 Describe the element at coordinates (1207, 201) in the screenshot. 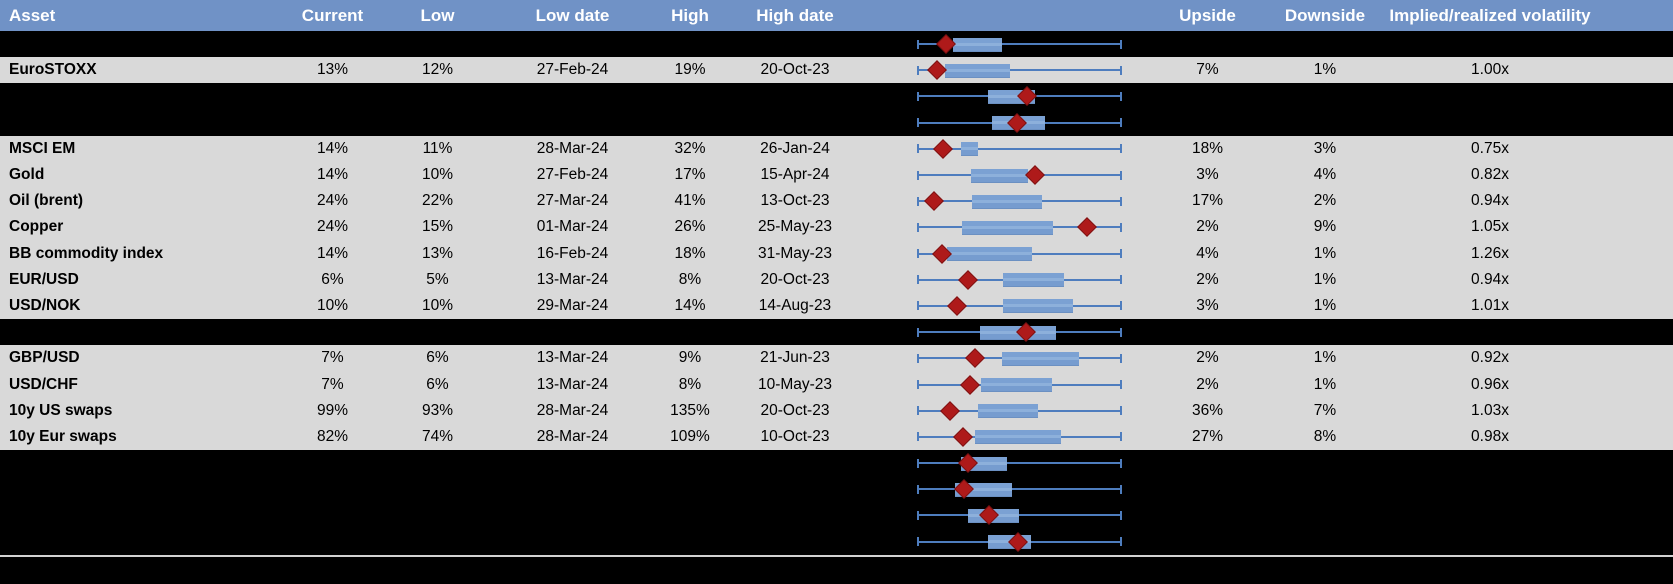

I see `upside-cell: 17%` at that location.